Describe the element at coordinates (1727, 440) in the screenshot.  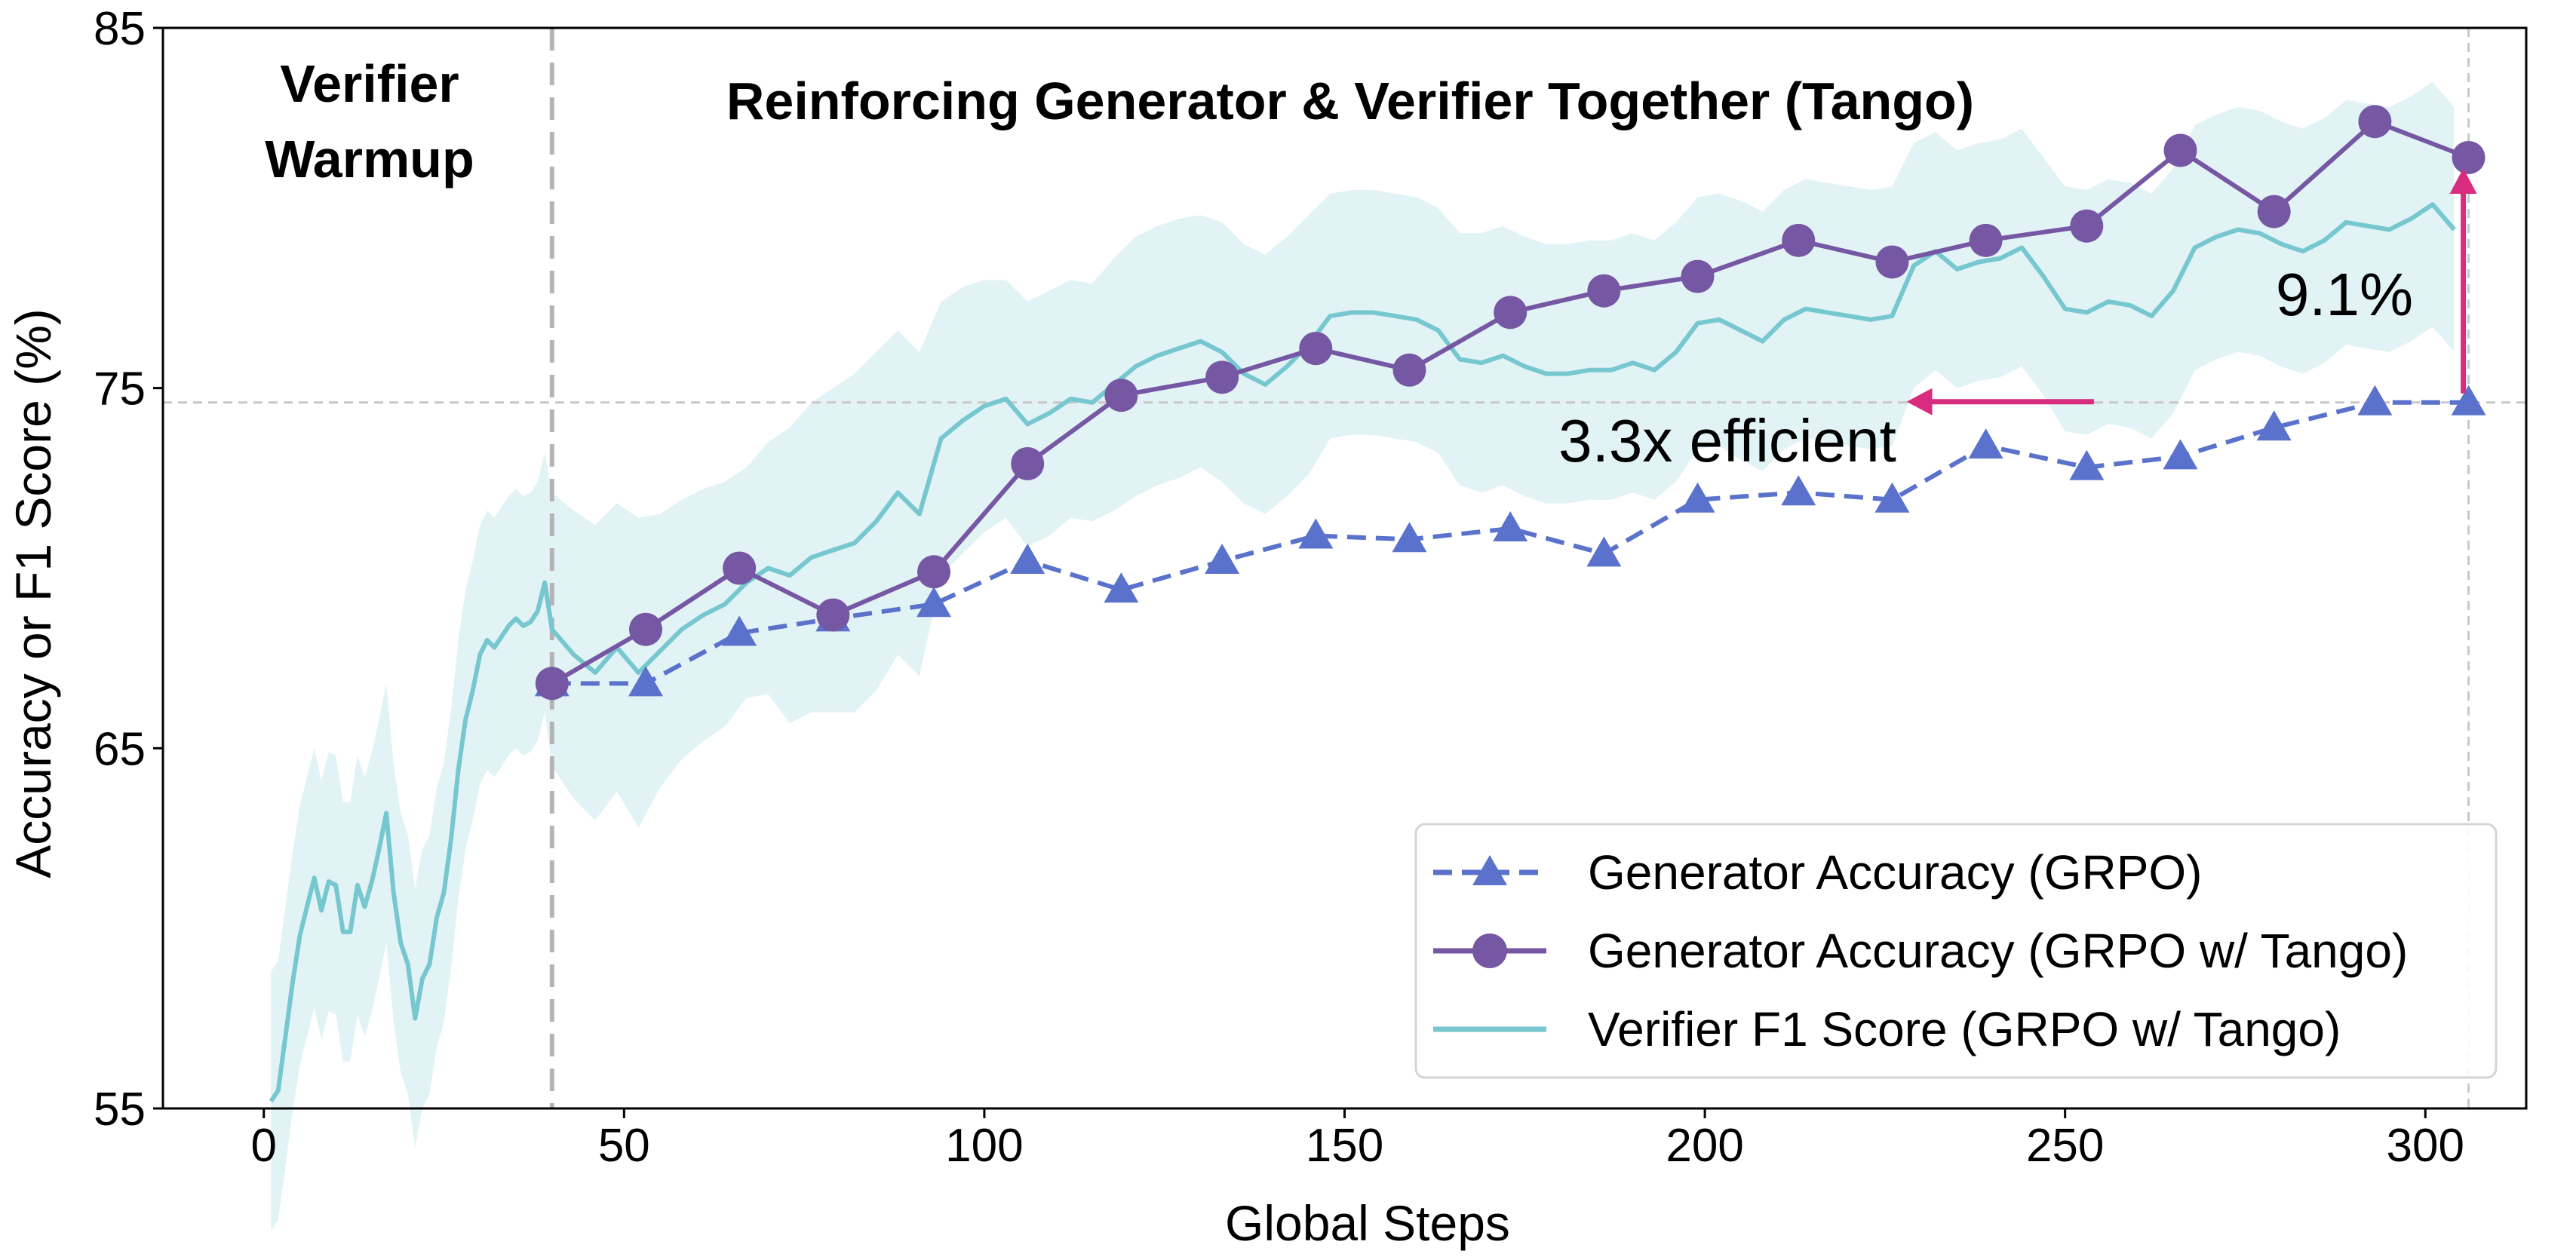
I see `efficiency-annotation: 3.3x efficient` at that location.